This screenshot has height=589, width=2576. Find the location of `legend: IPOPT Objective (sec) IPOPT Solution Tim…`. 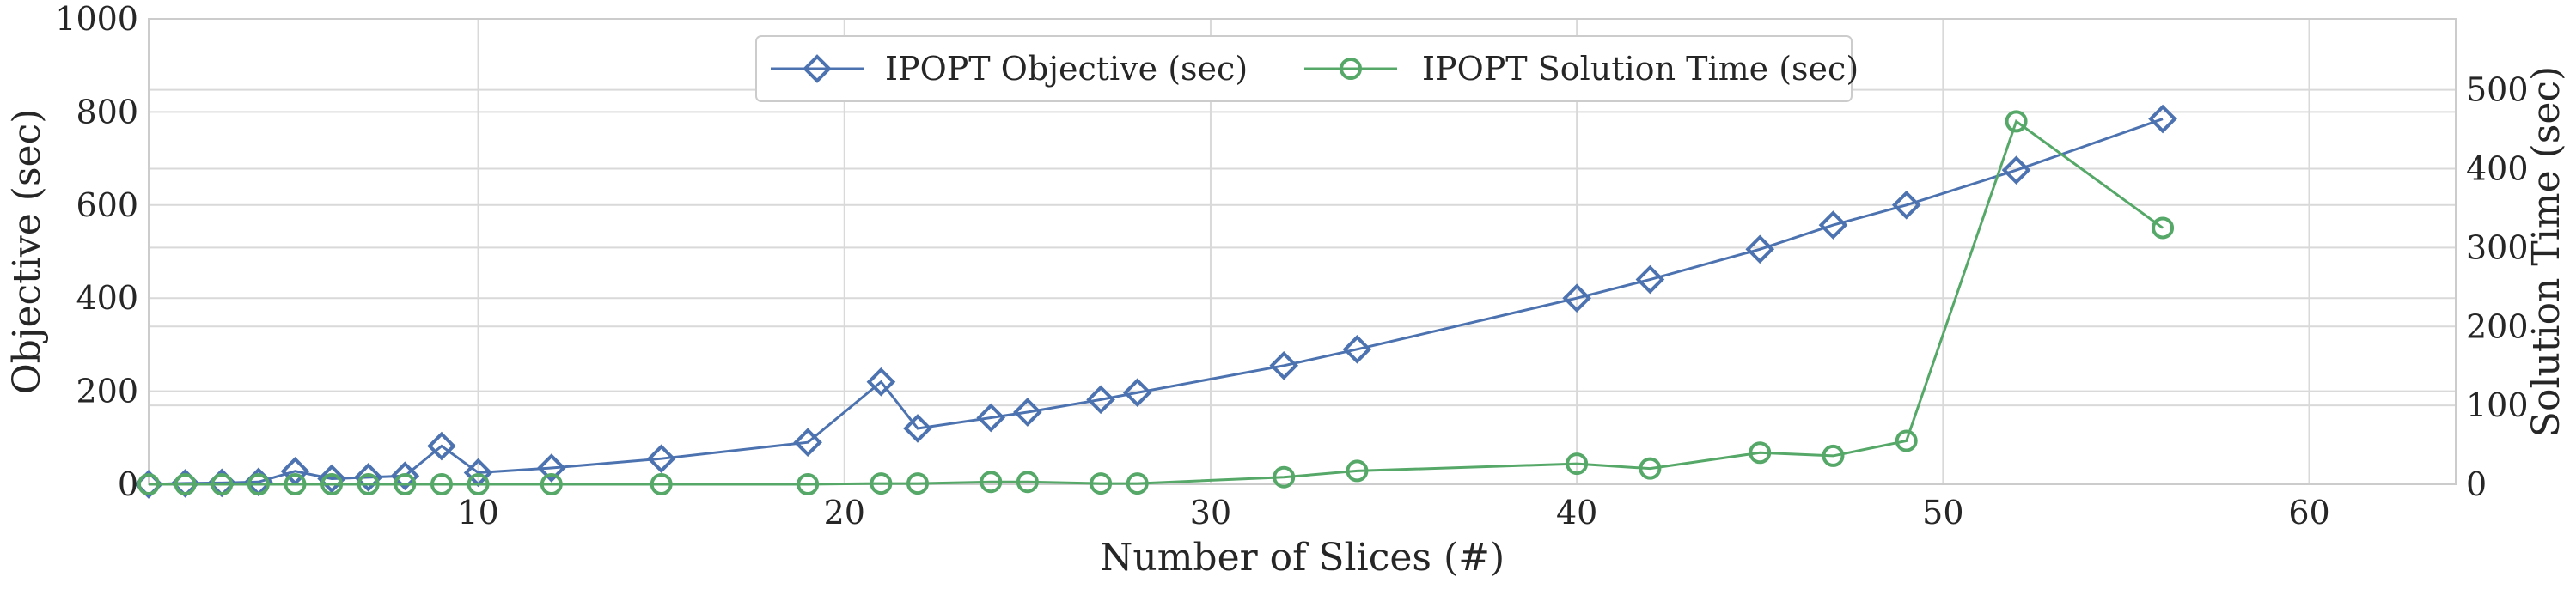

legend: IPOPT Objective (sec) IPOPT Solution Tim… is located at coordinates (1307, 68).